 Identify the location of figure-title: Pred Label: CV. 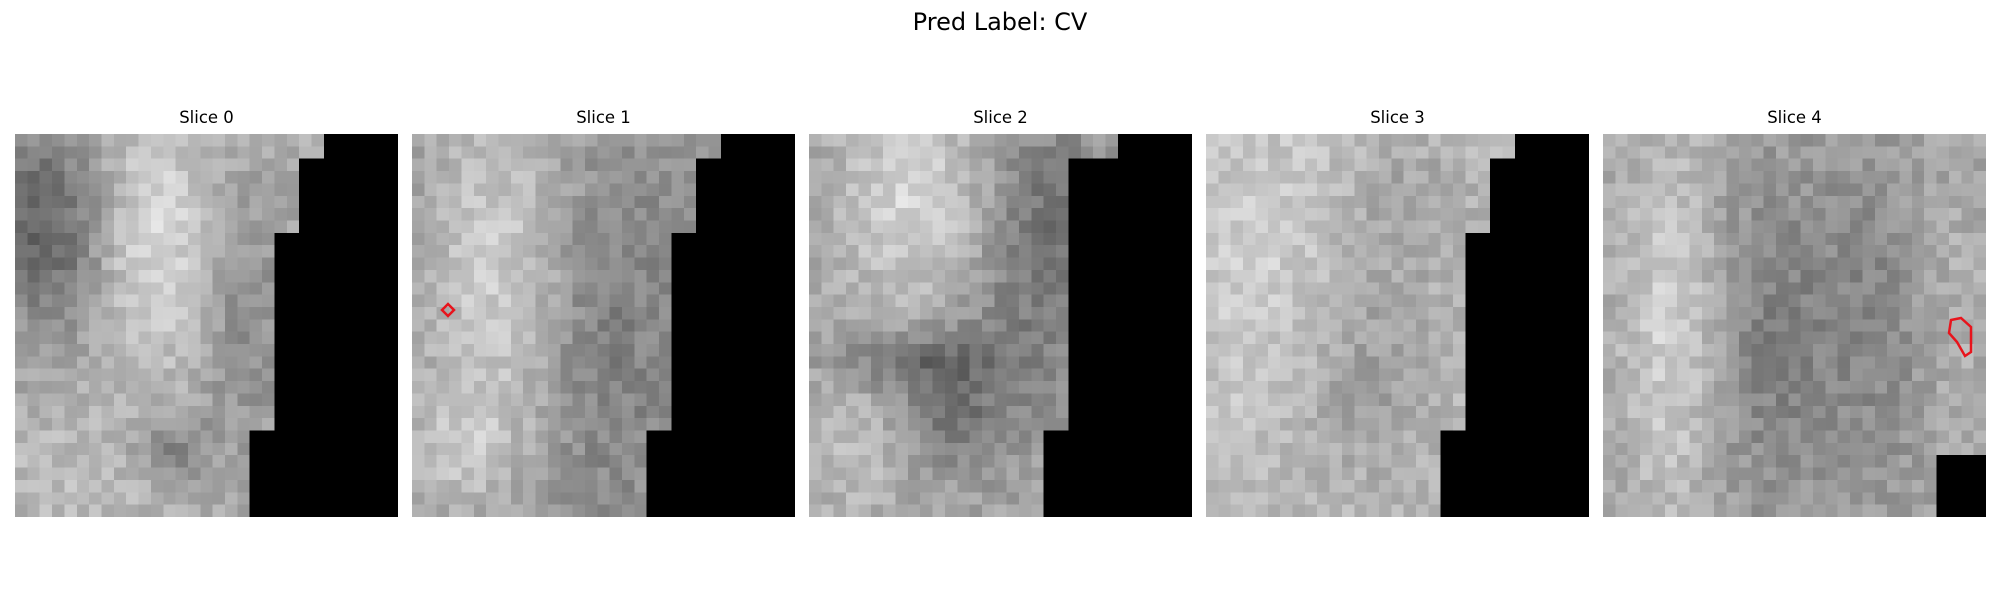
(1000, 22).